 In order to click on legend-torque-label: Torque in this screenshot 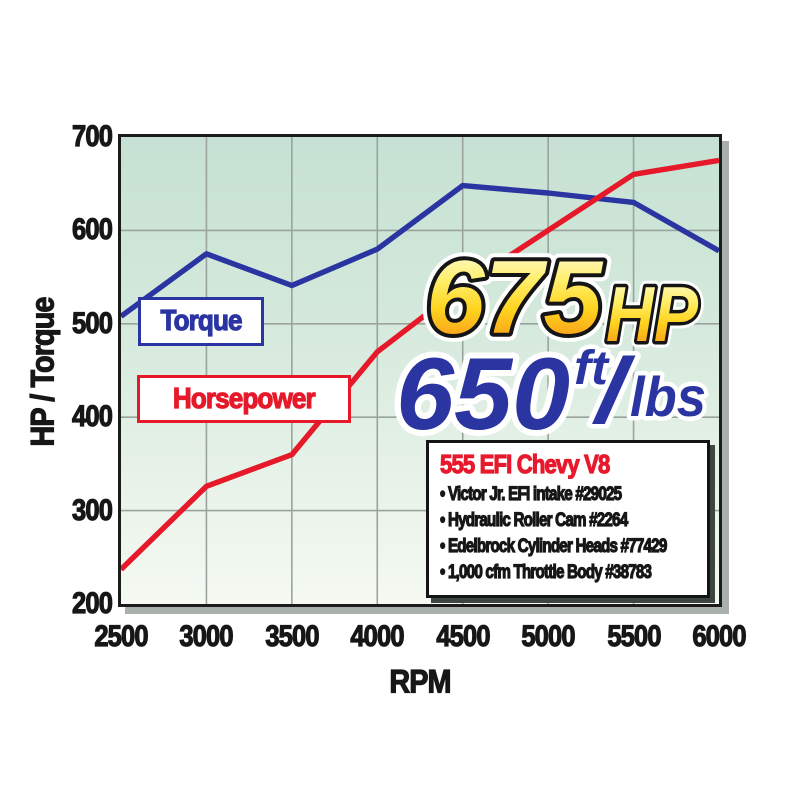, I will do `click(201, 320)`.